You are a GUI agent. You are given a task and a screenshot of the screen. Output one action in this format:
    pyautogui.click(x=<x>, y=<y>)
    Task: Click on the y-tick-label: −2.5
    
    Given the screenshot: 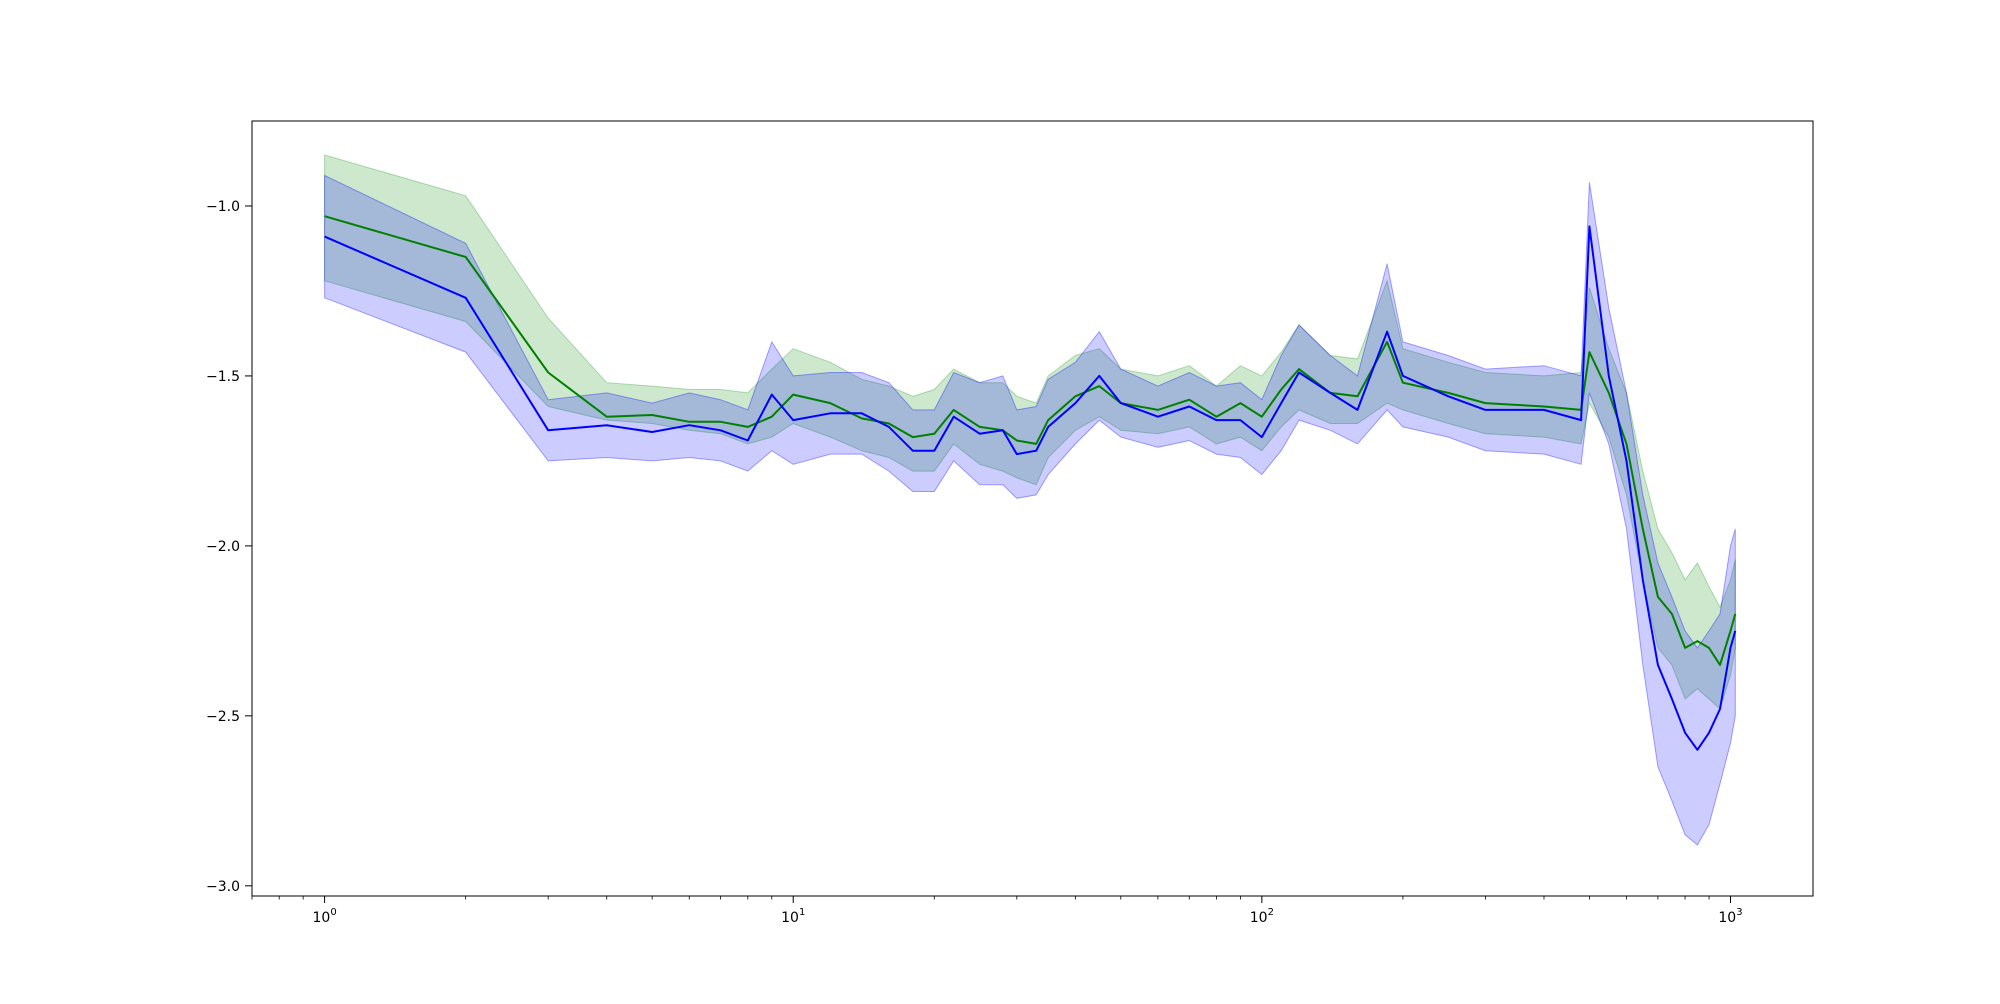 What is the action you would take?
    pyautogui.click(x=223, y=717)
    